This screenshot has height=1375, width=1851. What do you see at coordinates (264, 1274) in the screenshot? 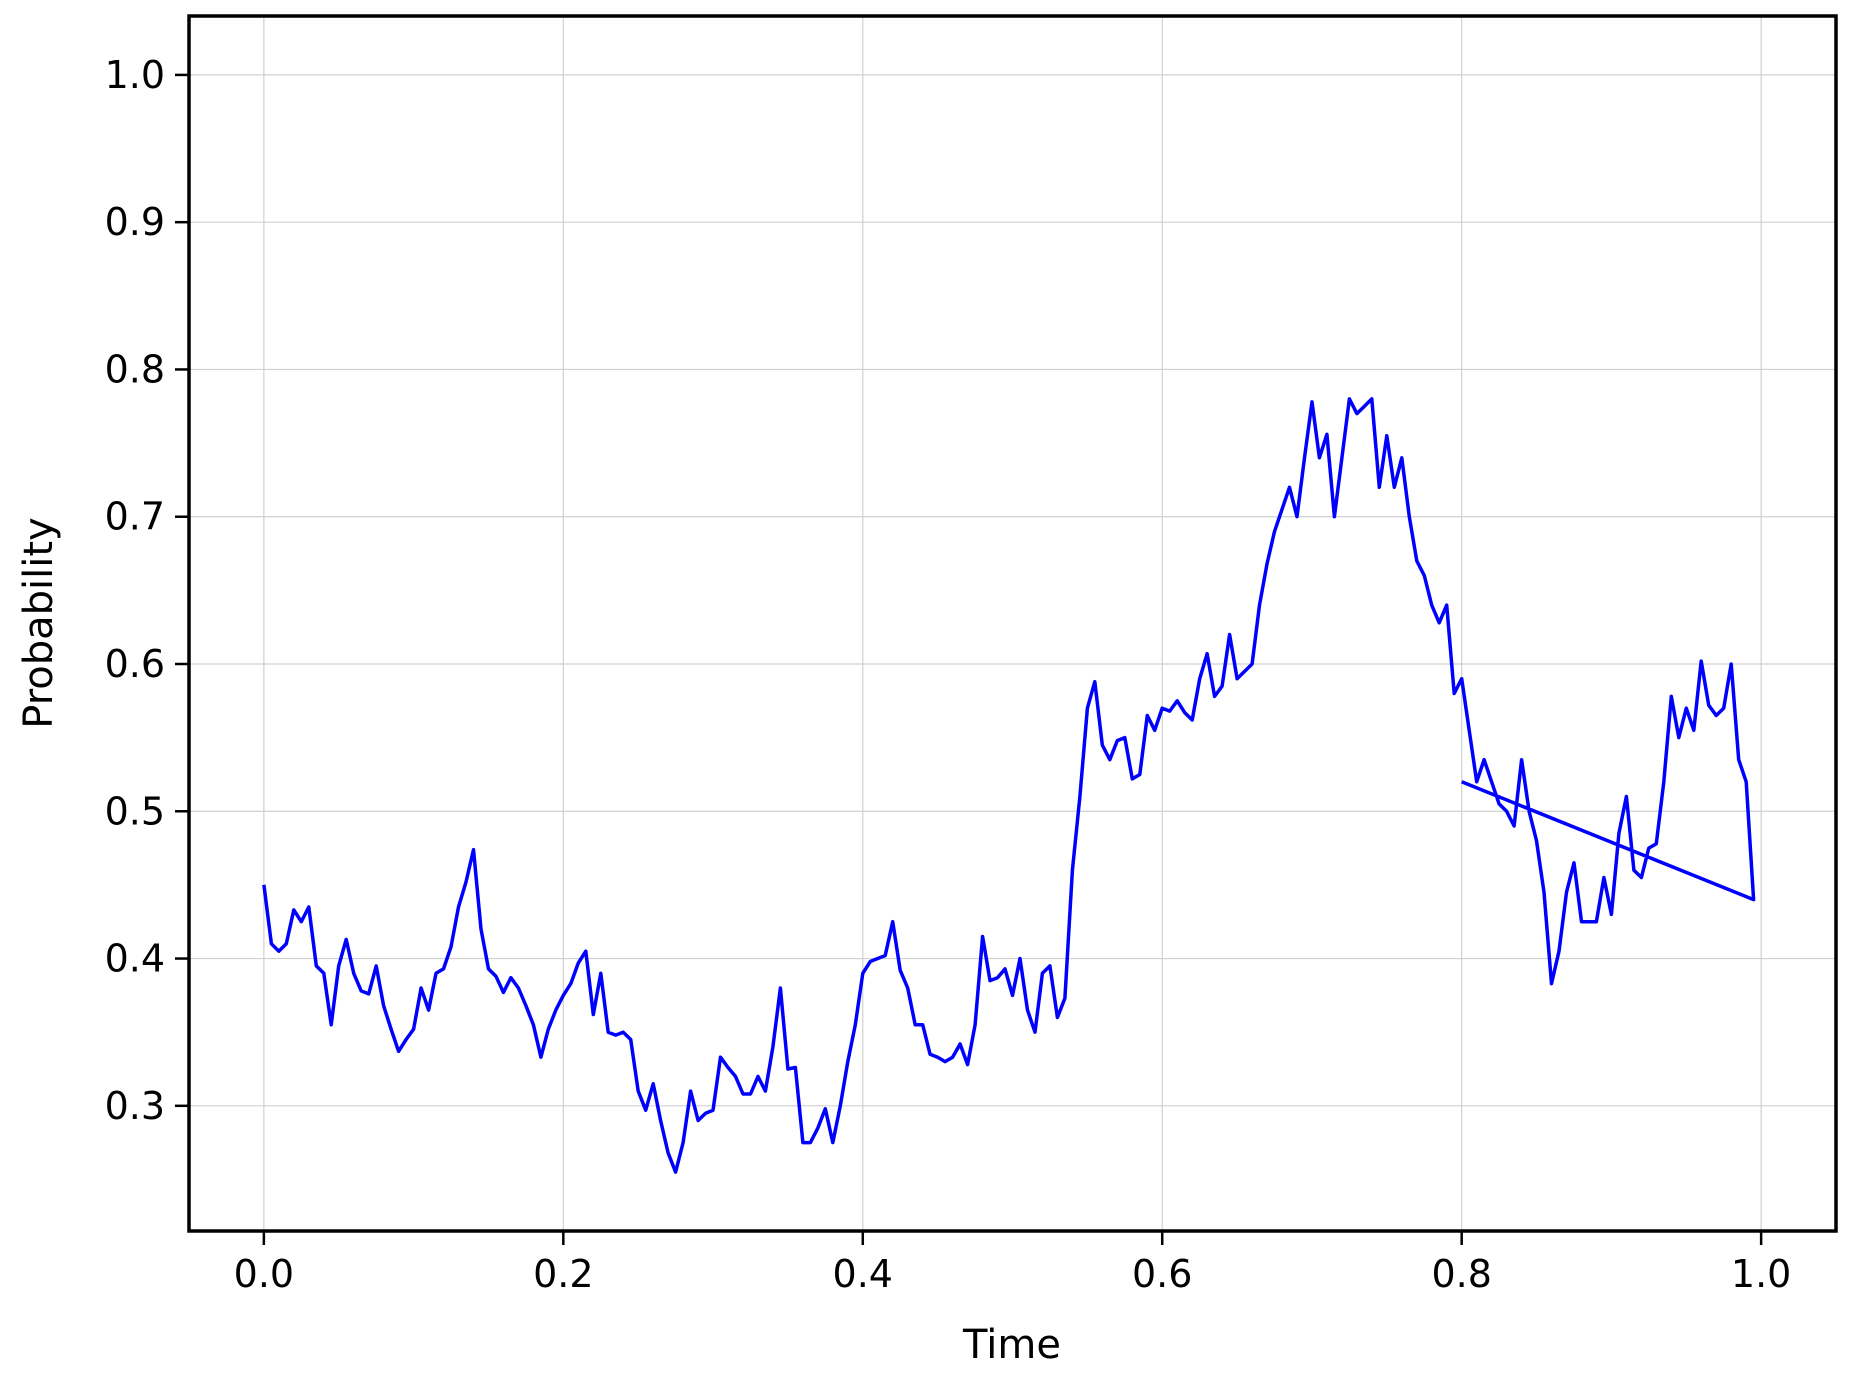
I see `x-tick-label: 0.0` at bounding box center [264, 1274].